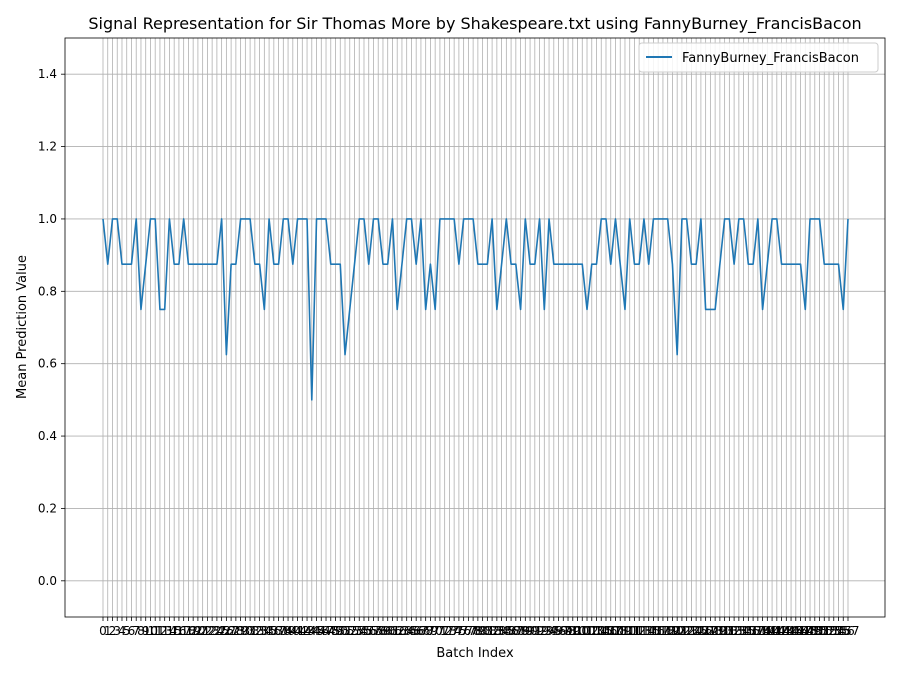 The width and height of the screenshot is (900, 675). What do you see at coordinates (838, 631) in the screenshot?
I see `x-tick-label: 155` at bounding box center [838, 631].